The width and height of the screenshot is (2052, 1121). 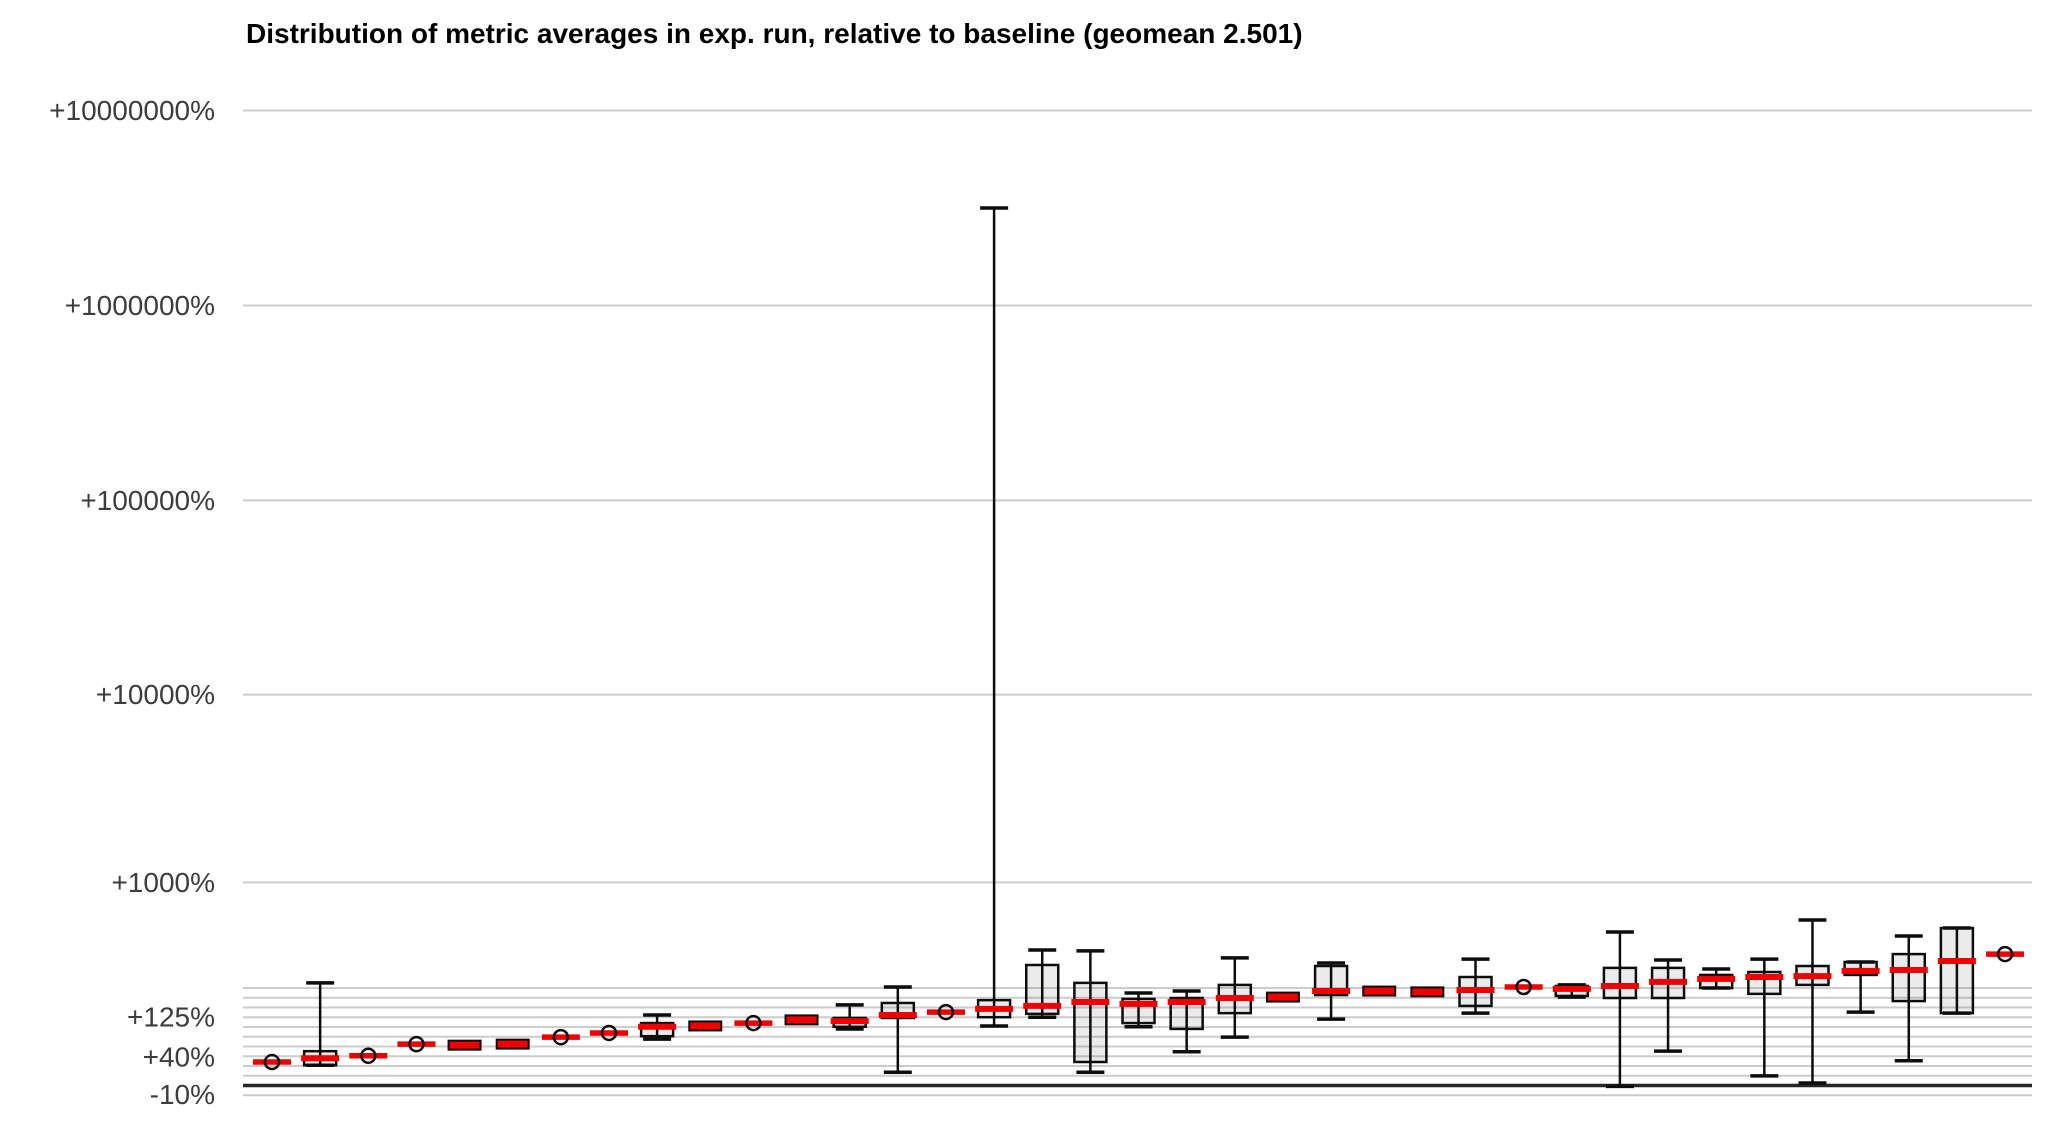 I want to click on y-tick-label: +125%, so click(x=171, y=1016).